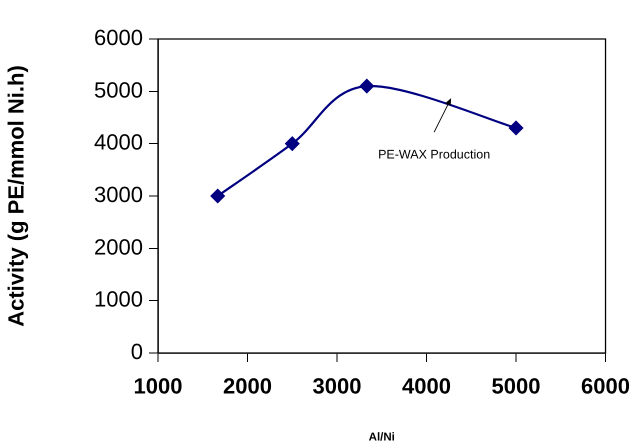  I want to click on y-tick-label: 2000, so click(118, 247).